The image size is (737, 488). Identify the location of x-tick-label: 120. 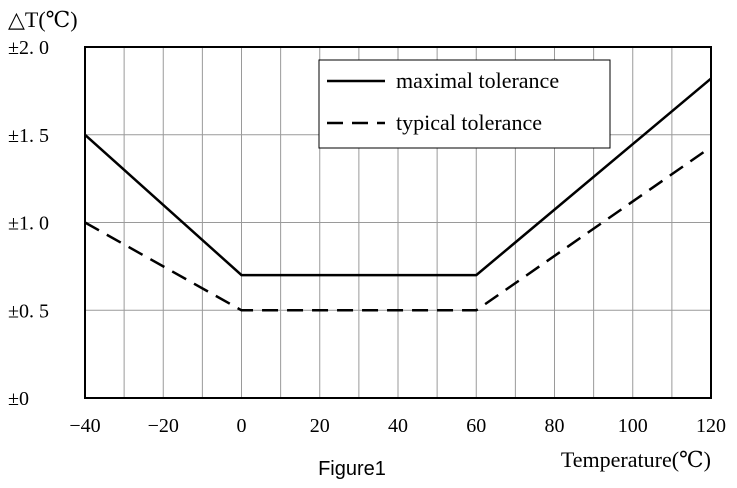
(711, 426).